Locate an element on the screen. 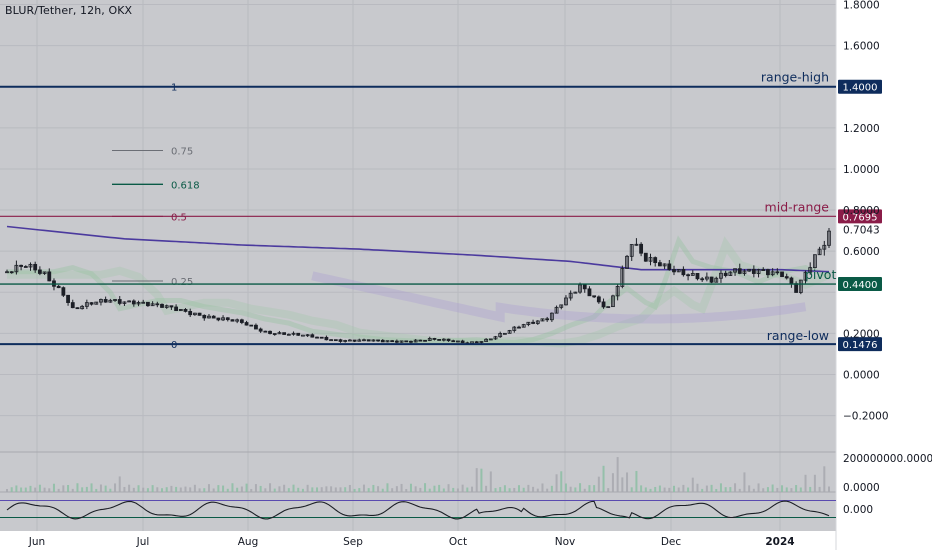 The image size is (932, 555). time-axis: Jun Jul Aug Sep Oct Nov Dec 2024 is located at coordinates (411, 542).